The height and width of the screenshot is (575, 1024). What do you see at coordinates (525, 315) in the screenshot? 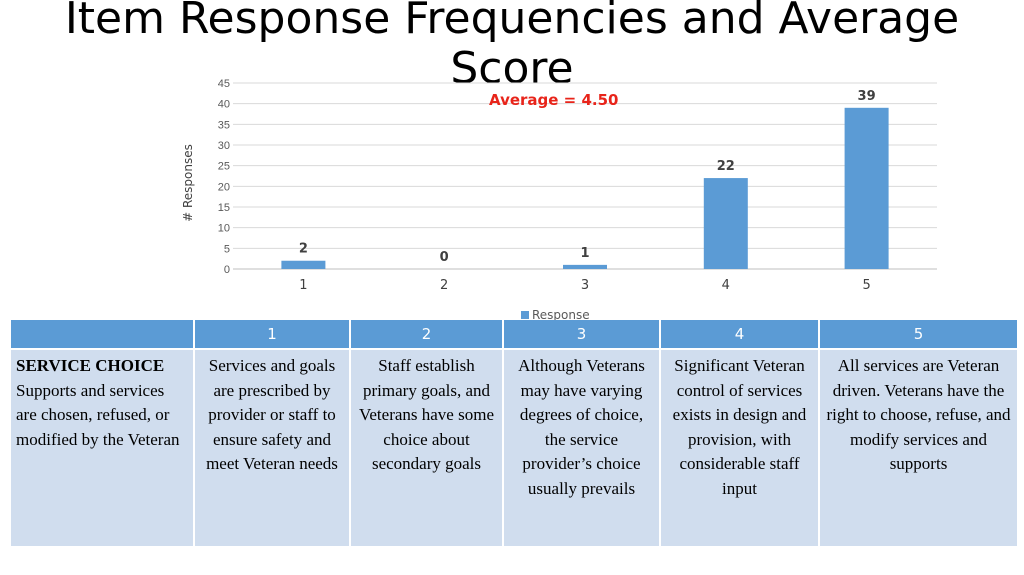
I see `legend-swatch` at bounding box center [525, 315].